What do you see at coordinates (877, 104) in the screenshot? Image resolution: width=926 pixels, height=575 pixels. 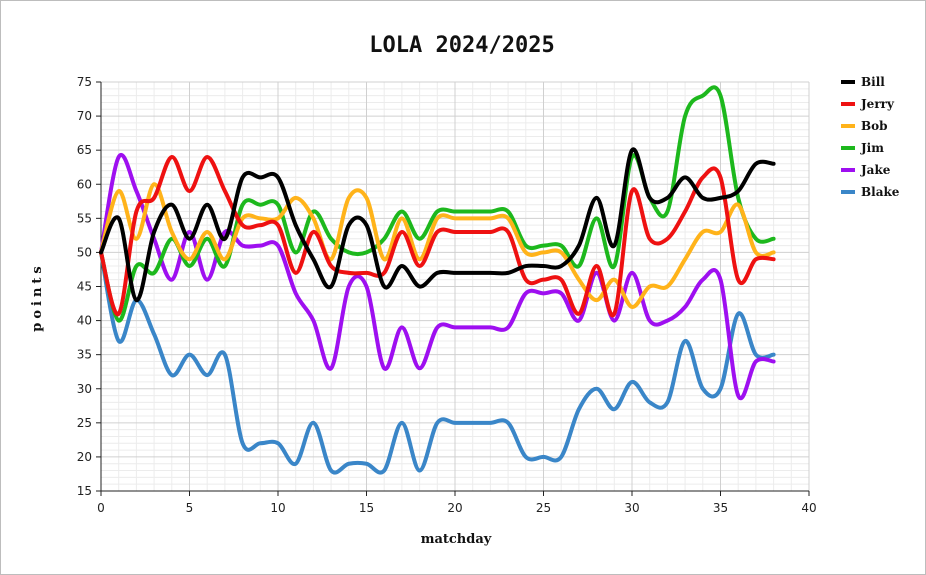 I see `legend-label-jerry: Jerry` at bounding box center [877, 104].